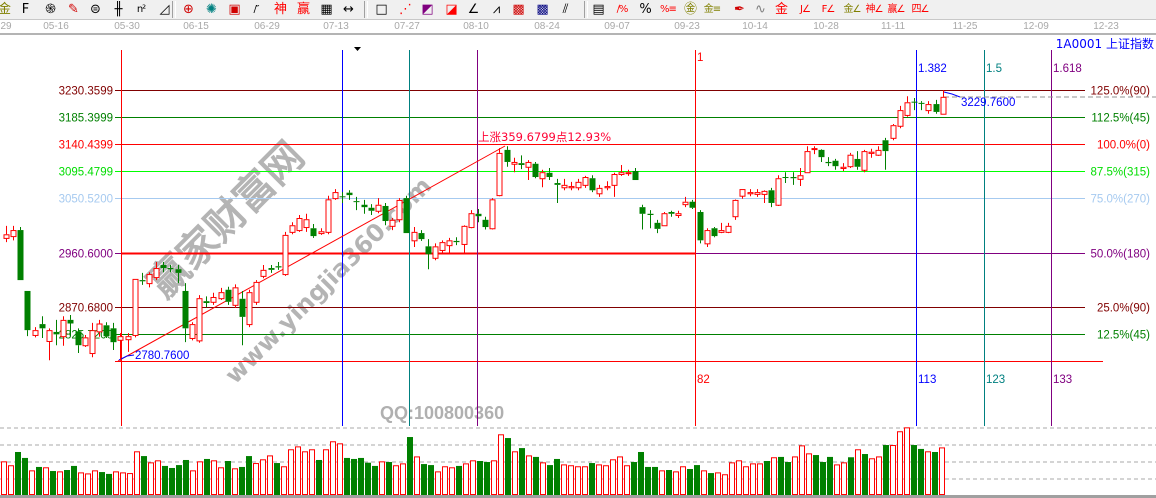 The width and height of the screenshot is (1156, 498). I want to click on shen-fan-icon: 神∠, so click(874, 9).